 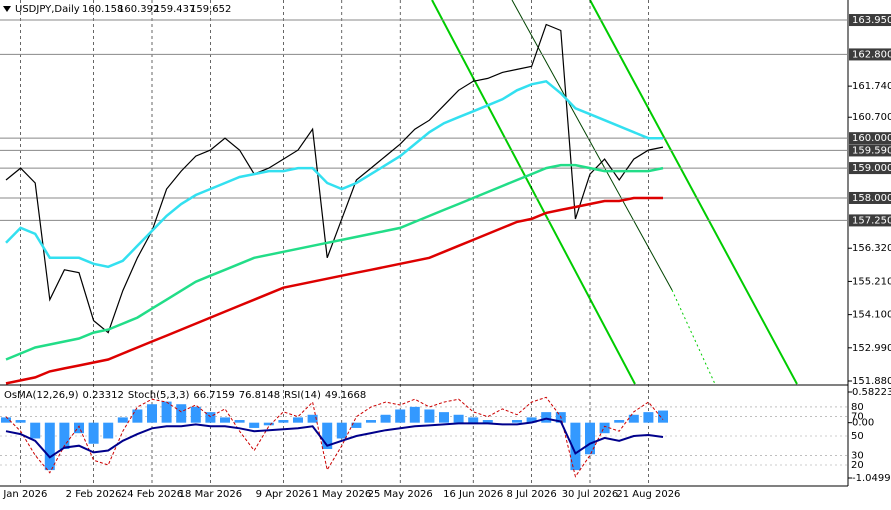 I want to click on x-tick-label: 8 Jul 2026, so click(x=531, y=494).